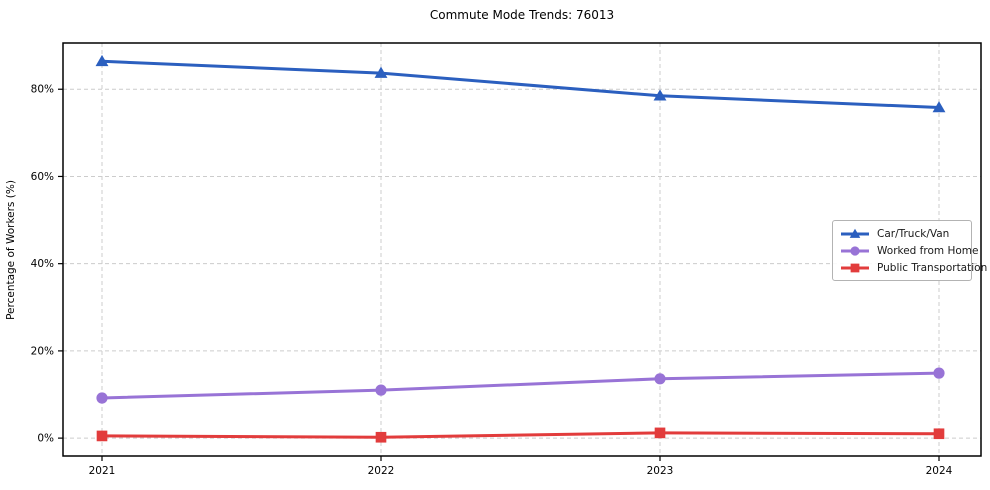  What do you see at coordinates (381, 471) in the screenshot?
I see `x-tick-label: 2022` at bounding box center [381, 471].